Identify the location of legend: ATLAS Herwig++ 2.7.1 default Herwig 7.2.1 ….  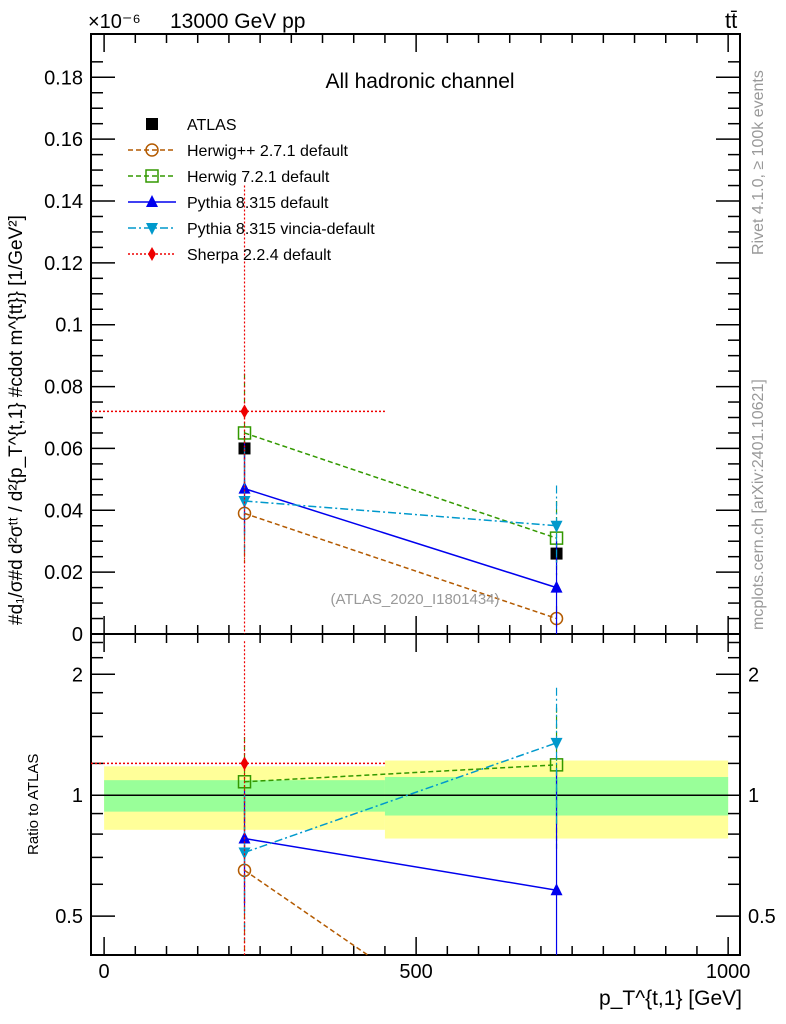
(251, 190).